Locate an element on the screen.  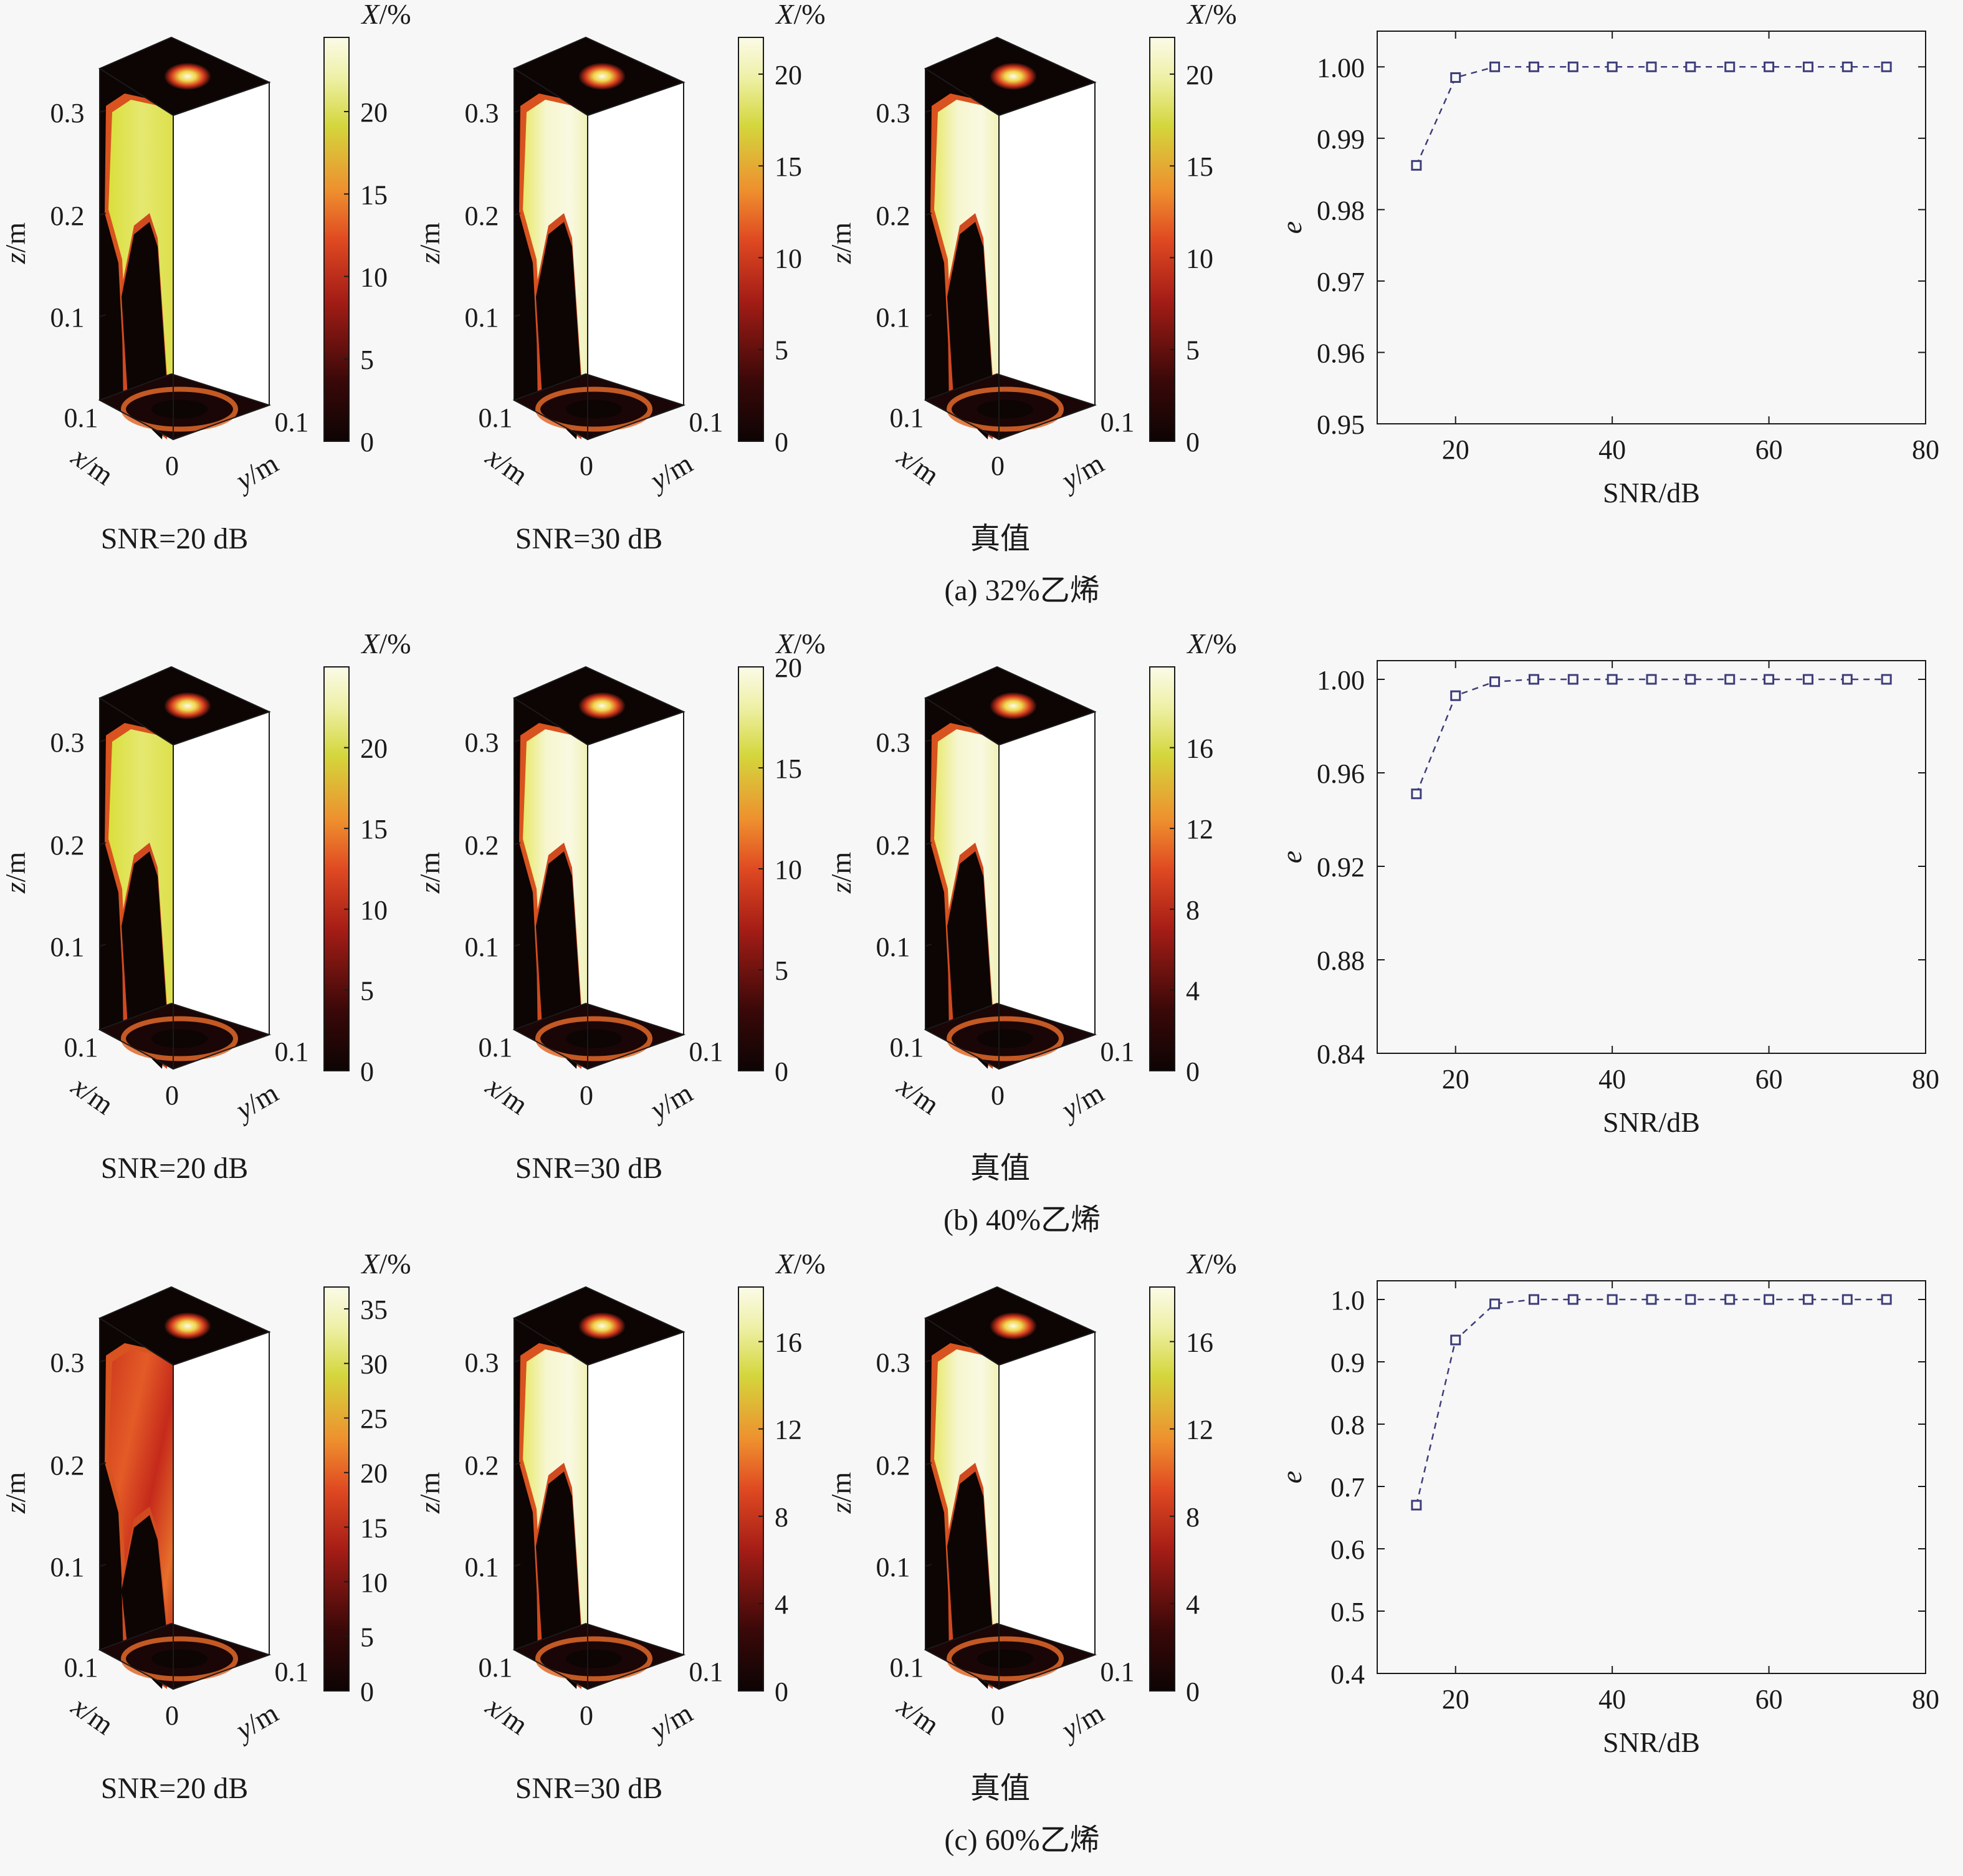
volume-r0-c0-ytick: 0.1 is located at coordinates (292, 422).